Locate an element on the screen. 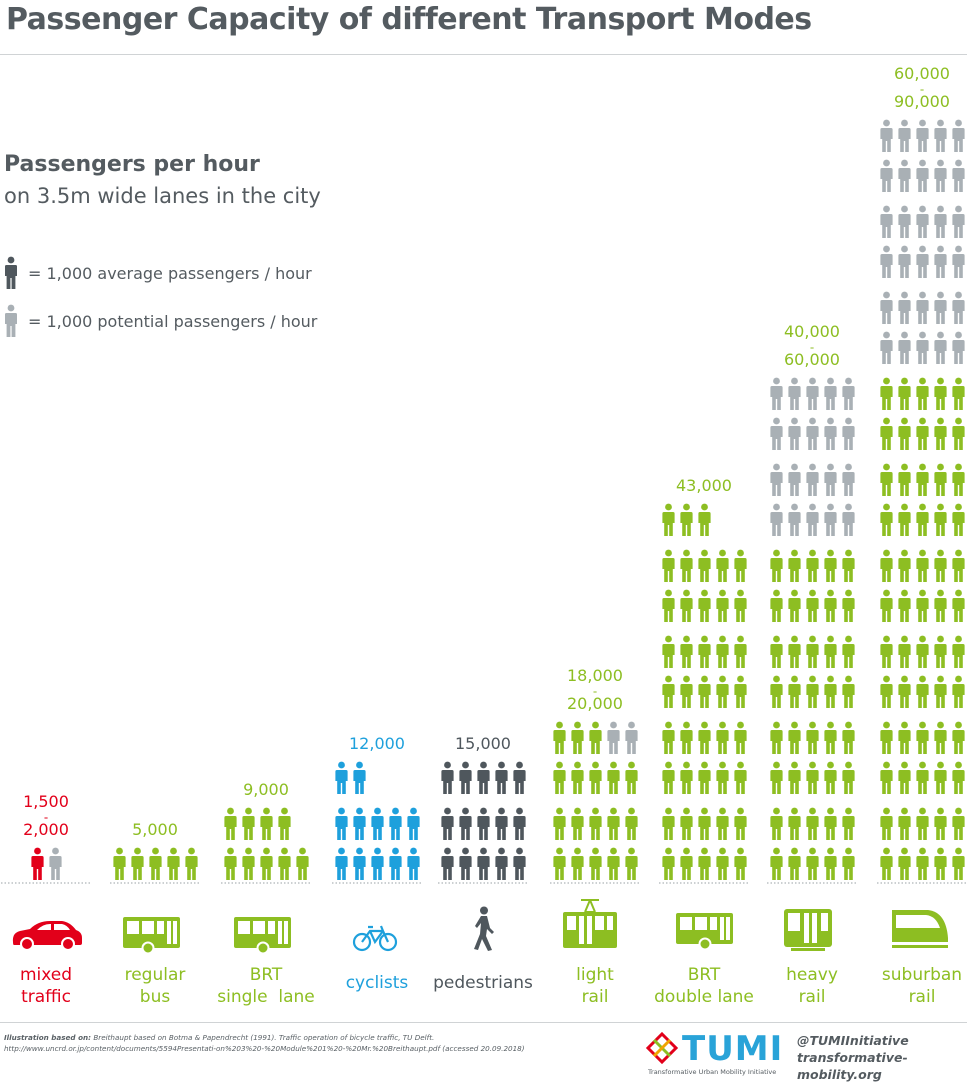 The image size is (967, 1083). suburban-rail-value-label: - is located at coordinates (922, 90).